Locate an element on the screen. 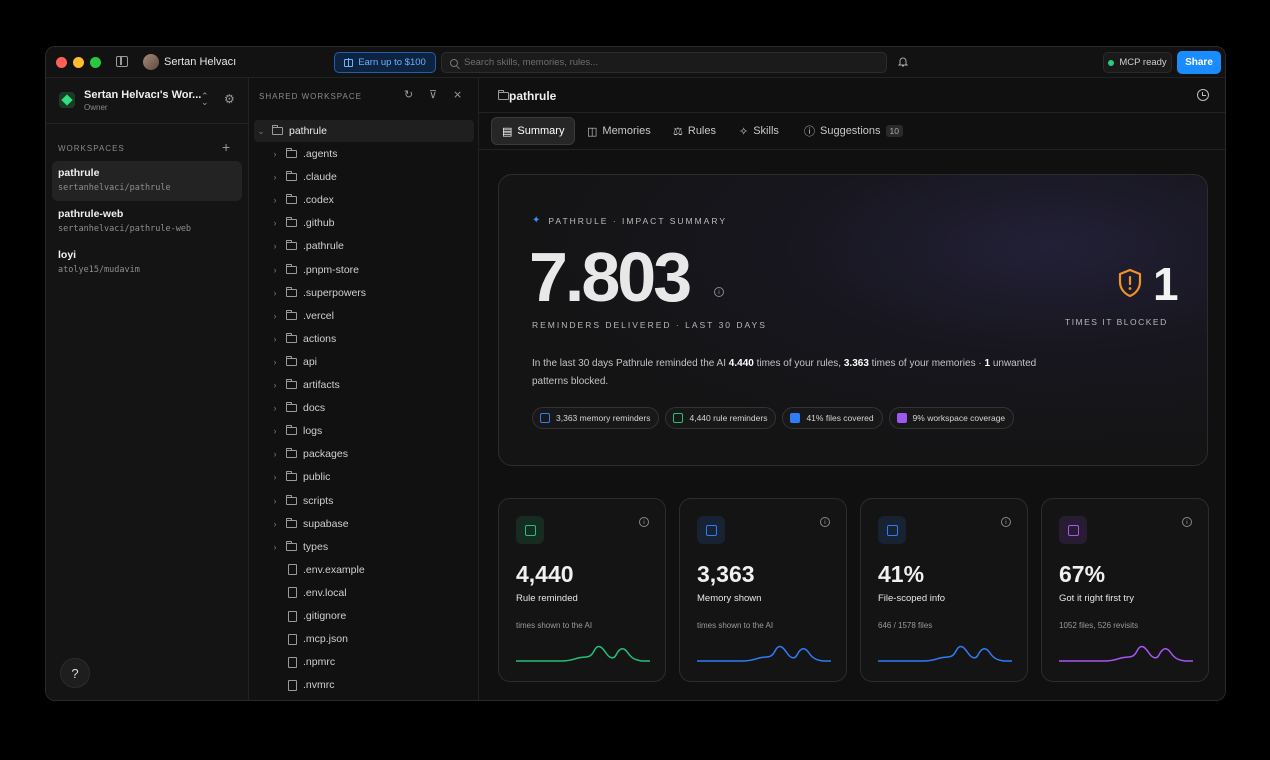  tree-folder-item: › .agents is located at coordinates (364, 154).